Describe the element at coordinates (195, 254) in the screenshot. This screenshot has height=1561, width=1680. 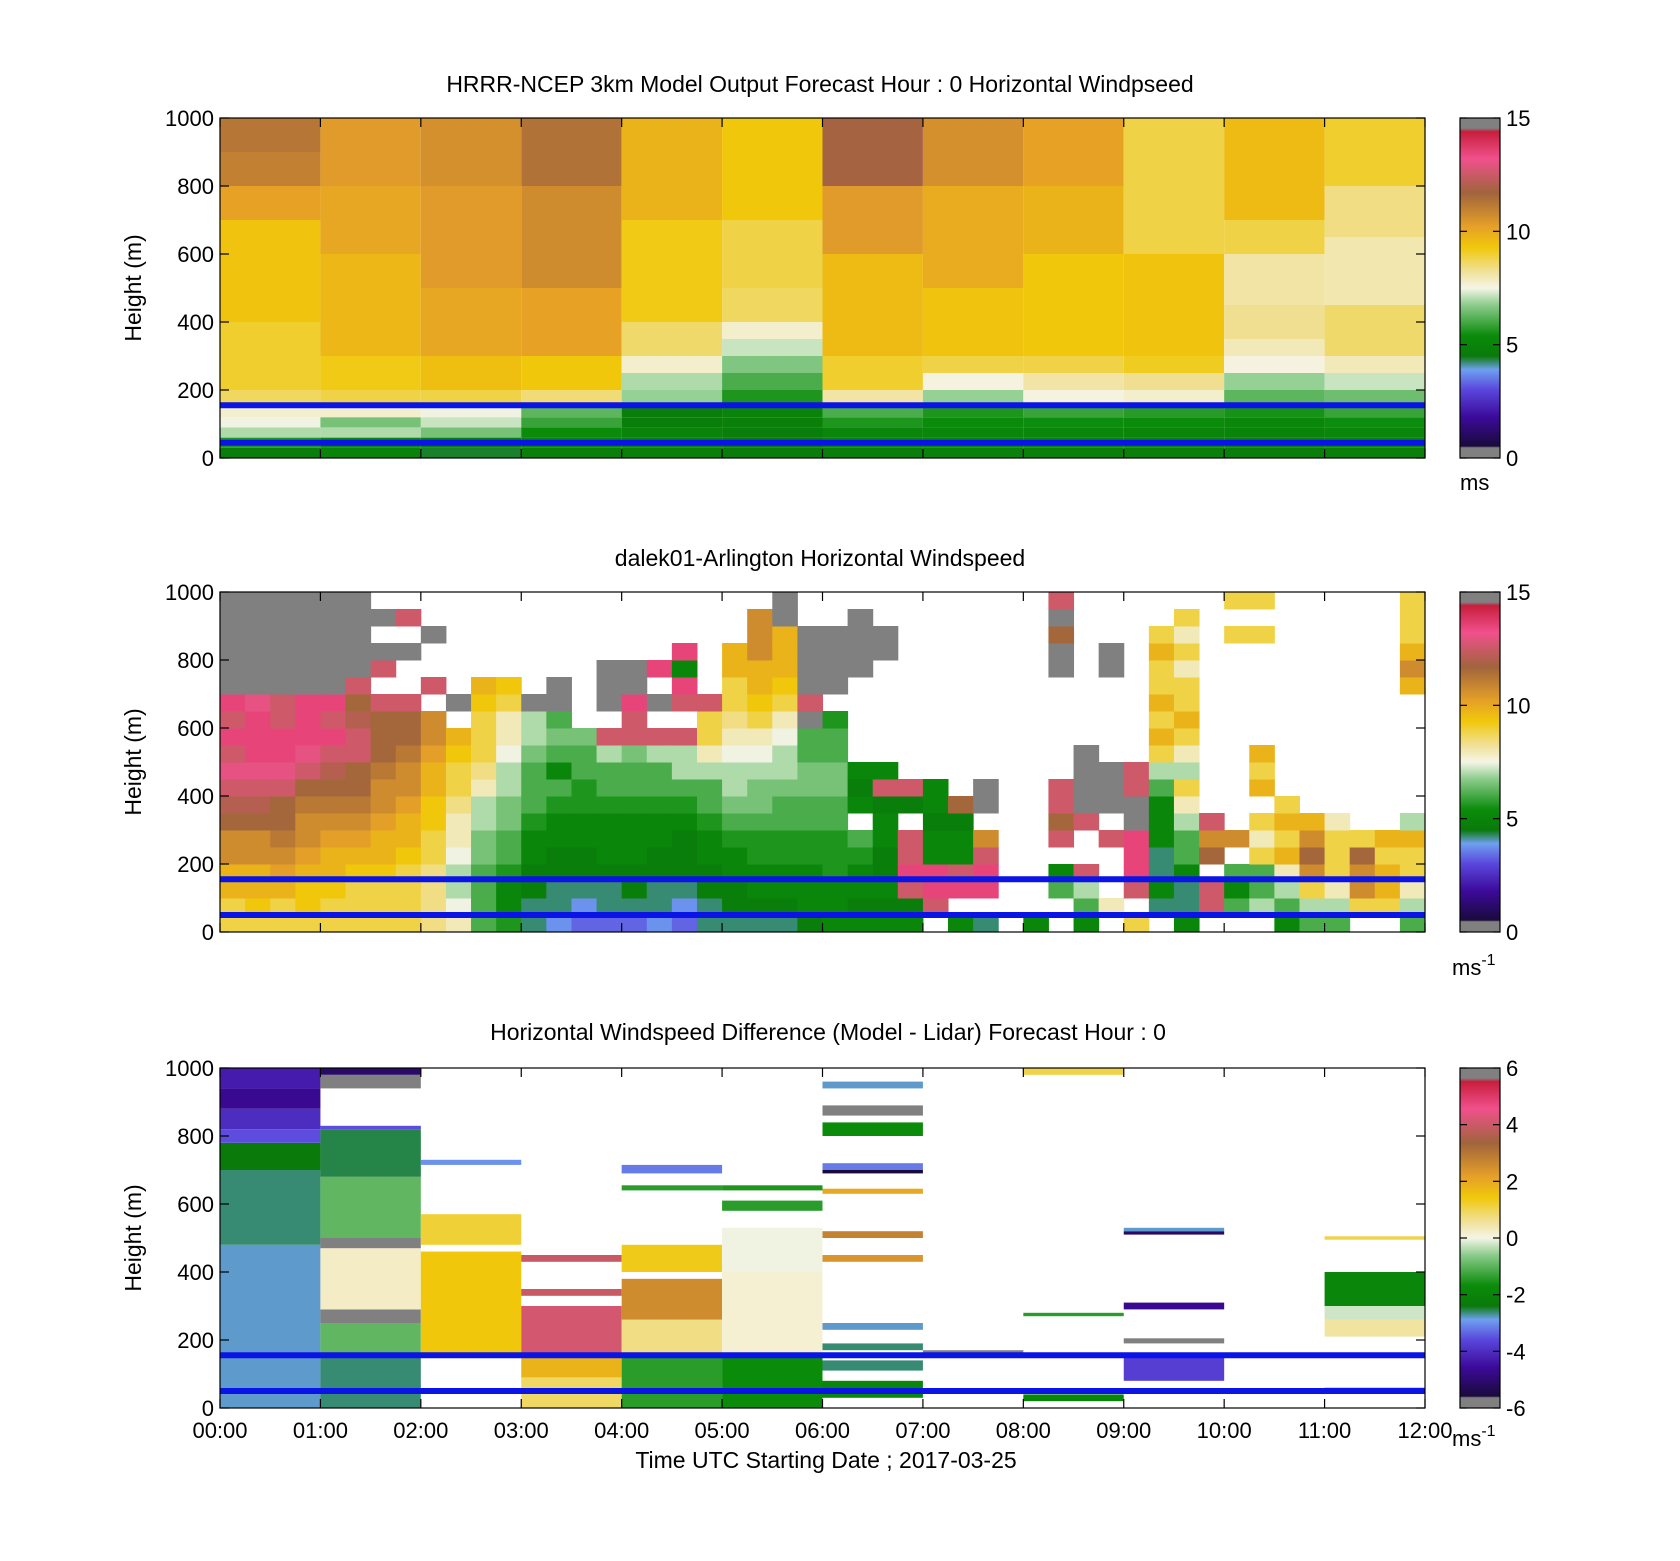
I see `y-tick-label: 600` at that location.